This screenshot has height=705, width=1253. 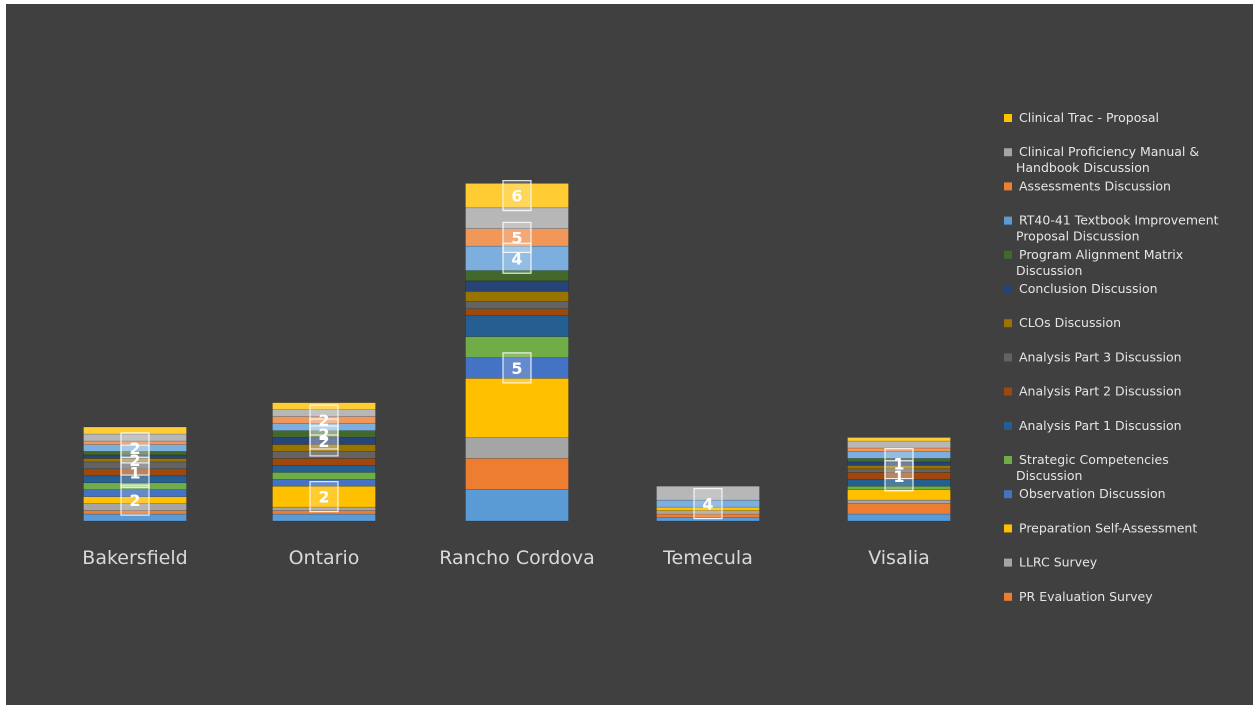 I want to click on data-label-visalia-analysis-part-3-discussion: 1, so click(x=899, y=476).